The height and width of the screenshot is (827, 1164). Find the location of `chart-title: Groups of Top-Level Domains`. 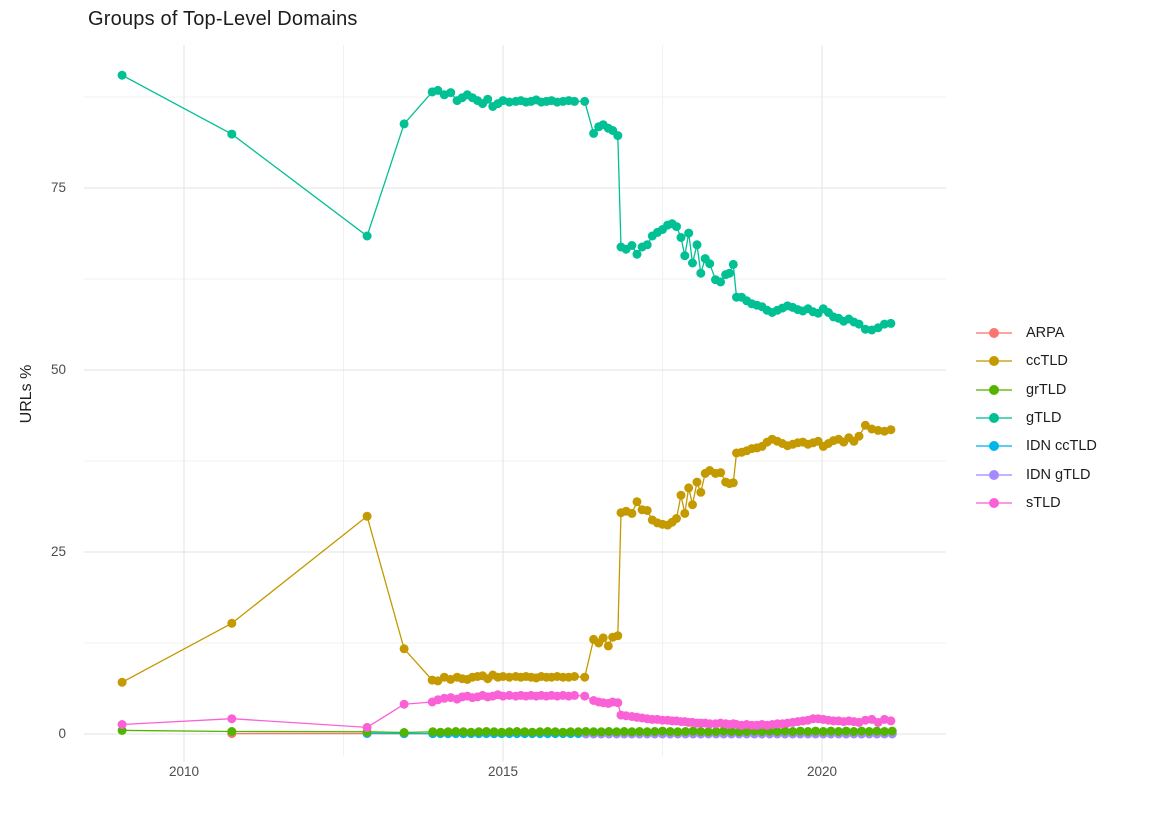

chart-title: Groups of Top-Level Domains is located at coordinates (223, 19).